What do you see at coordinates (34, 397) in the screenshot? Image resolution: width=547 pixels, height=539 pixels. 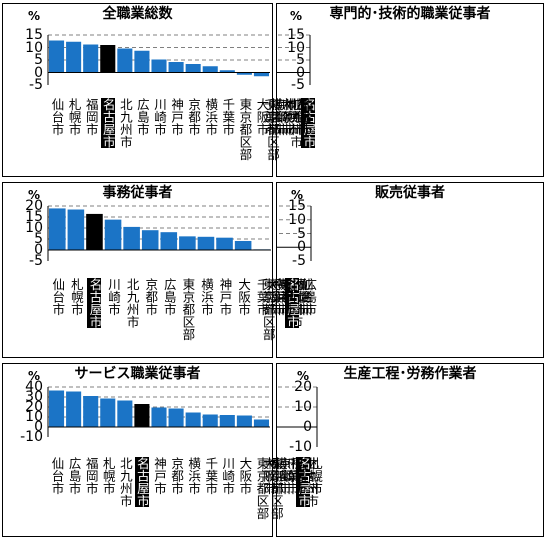 I see `y-tick-label: 30` at bounding box center [34, 397].